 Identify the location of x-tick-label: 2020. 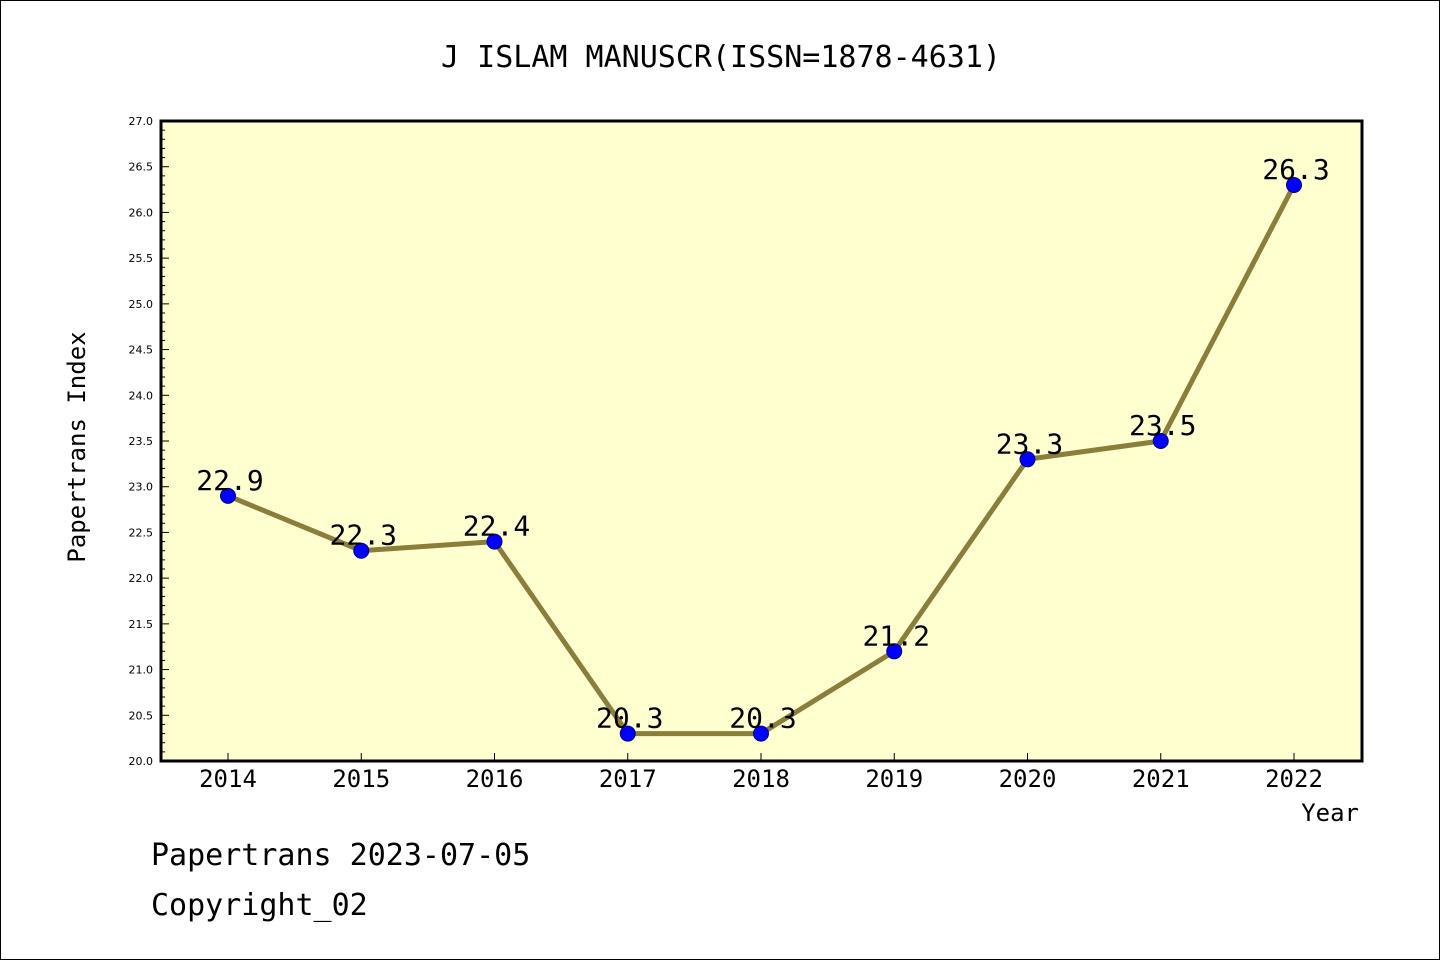
(1028, 779).